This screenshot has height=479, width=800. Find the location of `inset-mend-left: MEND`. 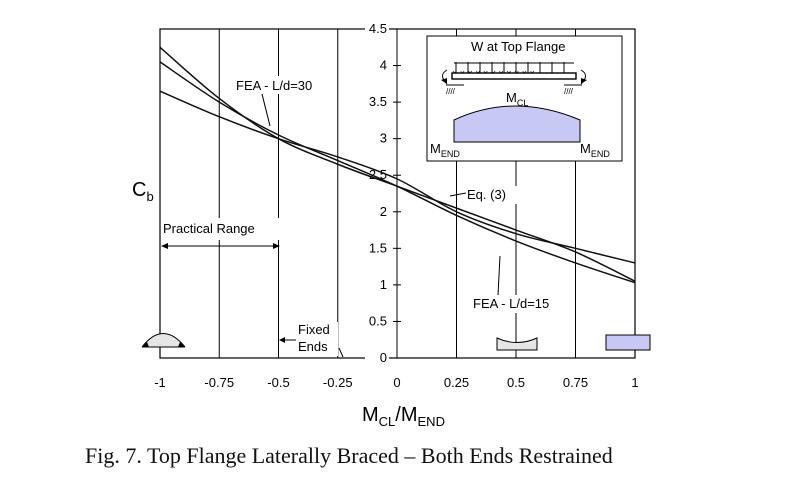

inset-mend-left: MEND is located at coordinates (445, 150).